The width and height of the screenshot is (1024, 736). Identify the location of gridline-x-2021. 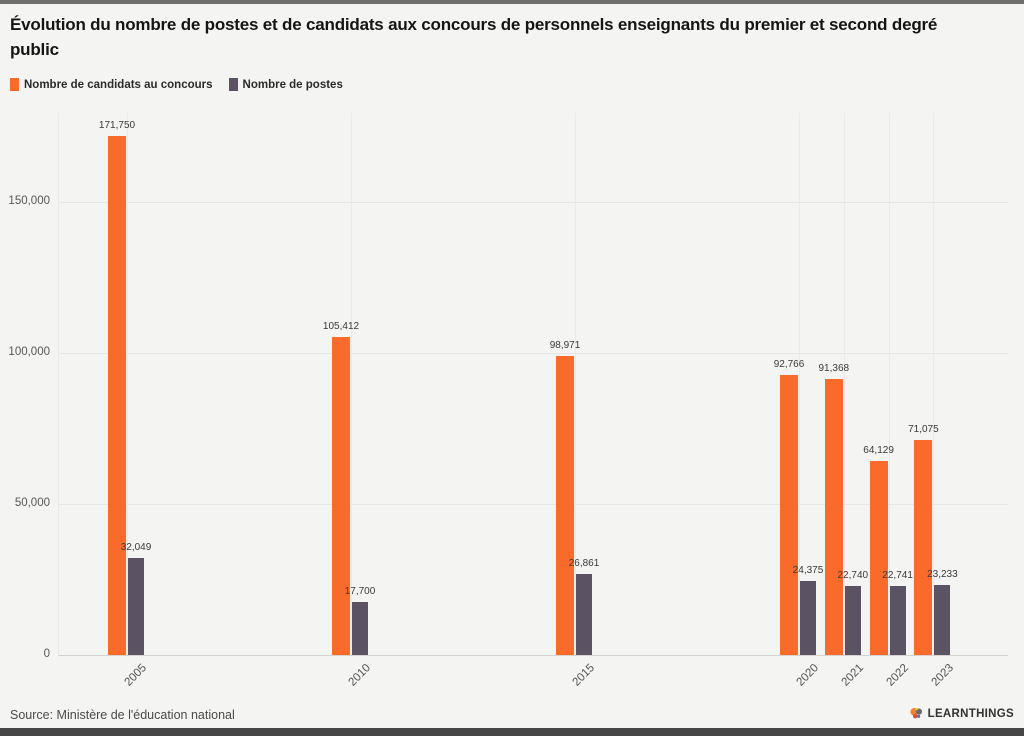
(844, 384).